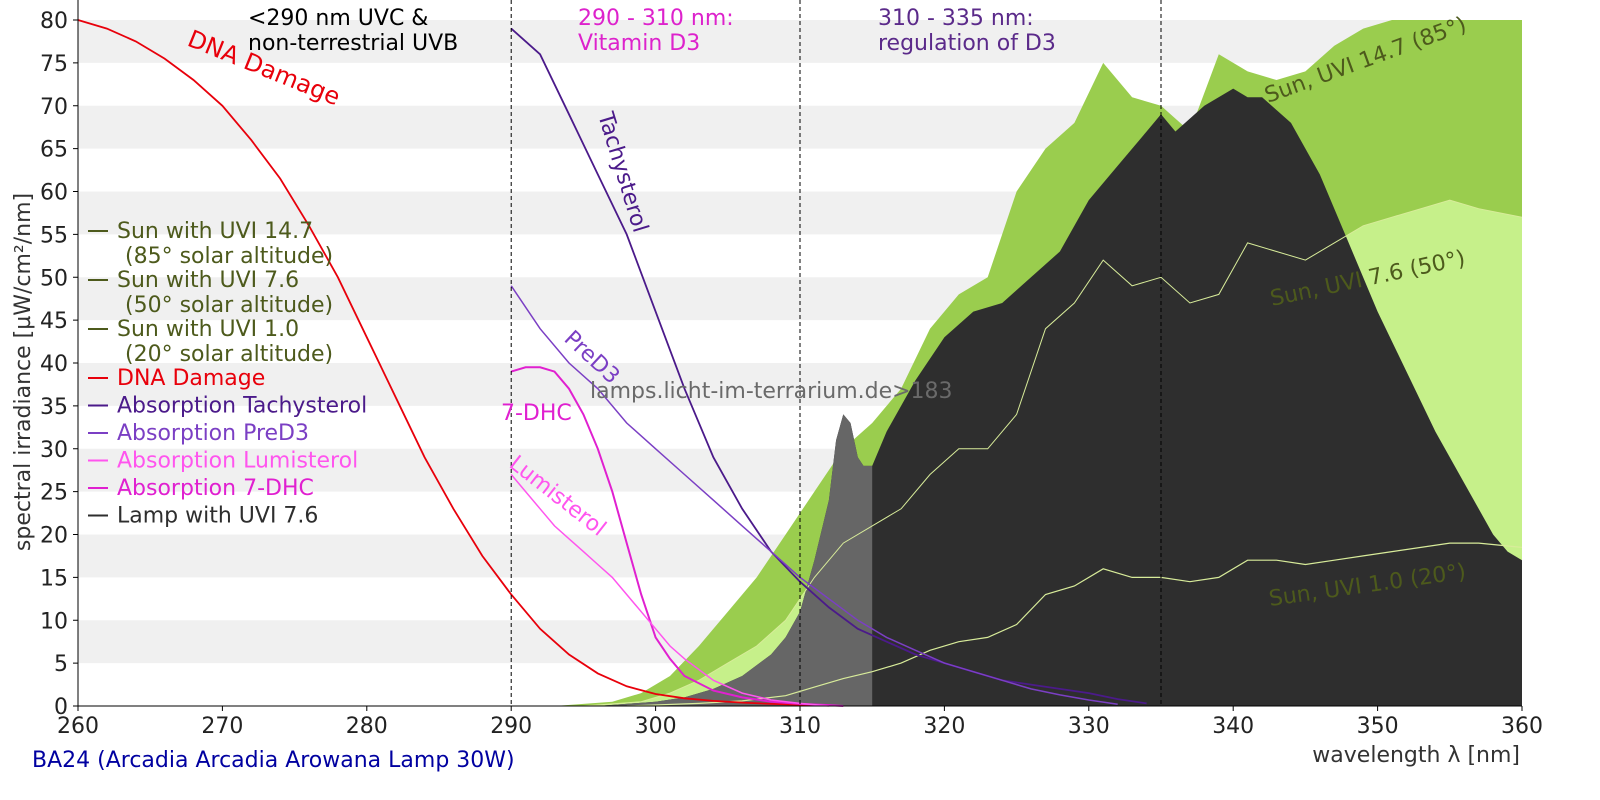  What do you see at coordinates (54, 407) in the screenshot?
I see `y-tick-label: 35` at bounding box center [54, 407].